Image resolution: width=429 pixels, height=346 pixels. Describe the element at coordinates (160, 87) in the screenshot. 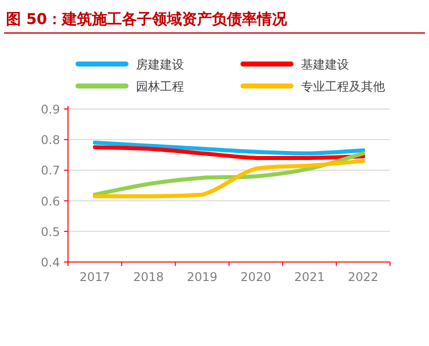

I see `legend-label: 园林工程` at that location.